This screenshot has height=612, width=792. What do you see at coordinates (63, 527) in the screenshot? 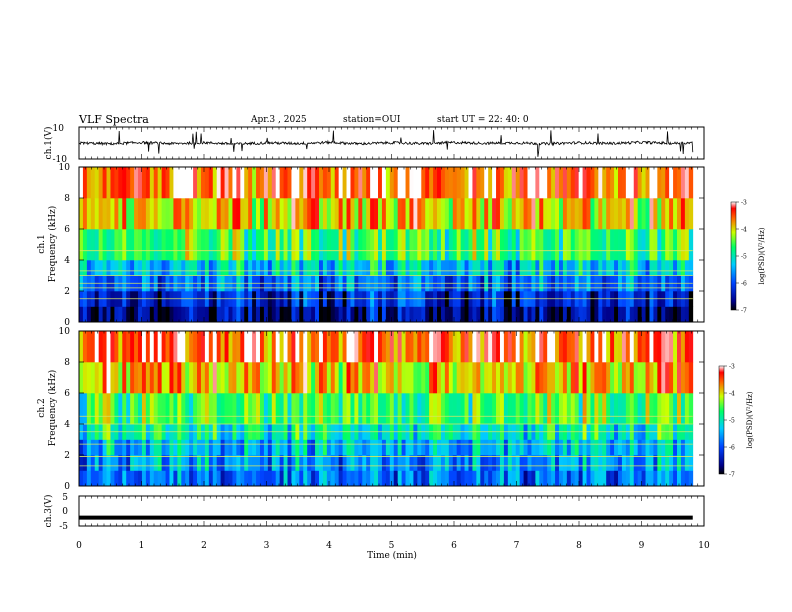
I see `ch3-ytick-bottom: -5` at bounding box center [63, 527].